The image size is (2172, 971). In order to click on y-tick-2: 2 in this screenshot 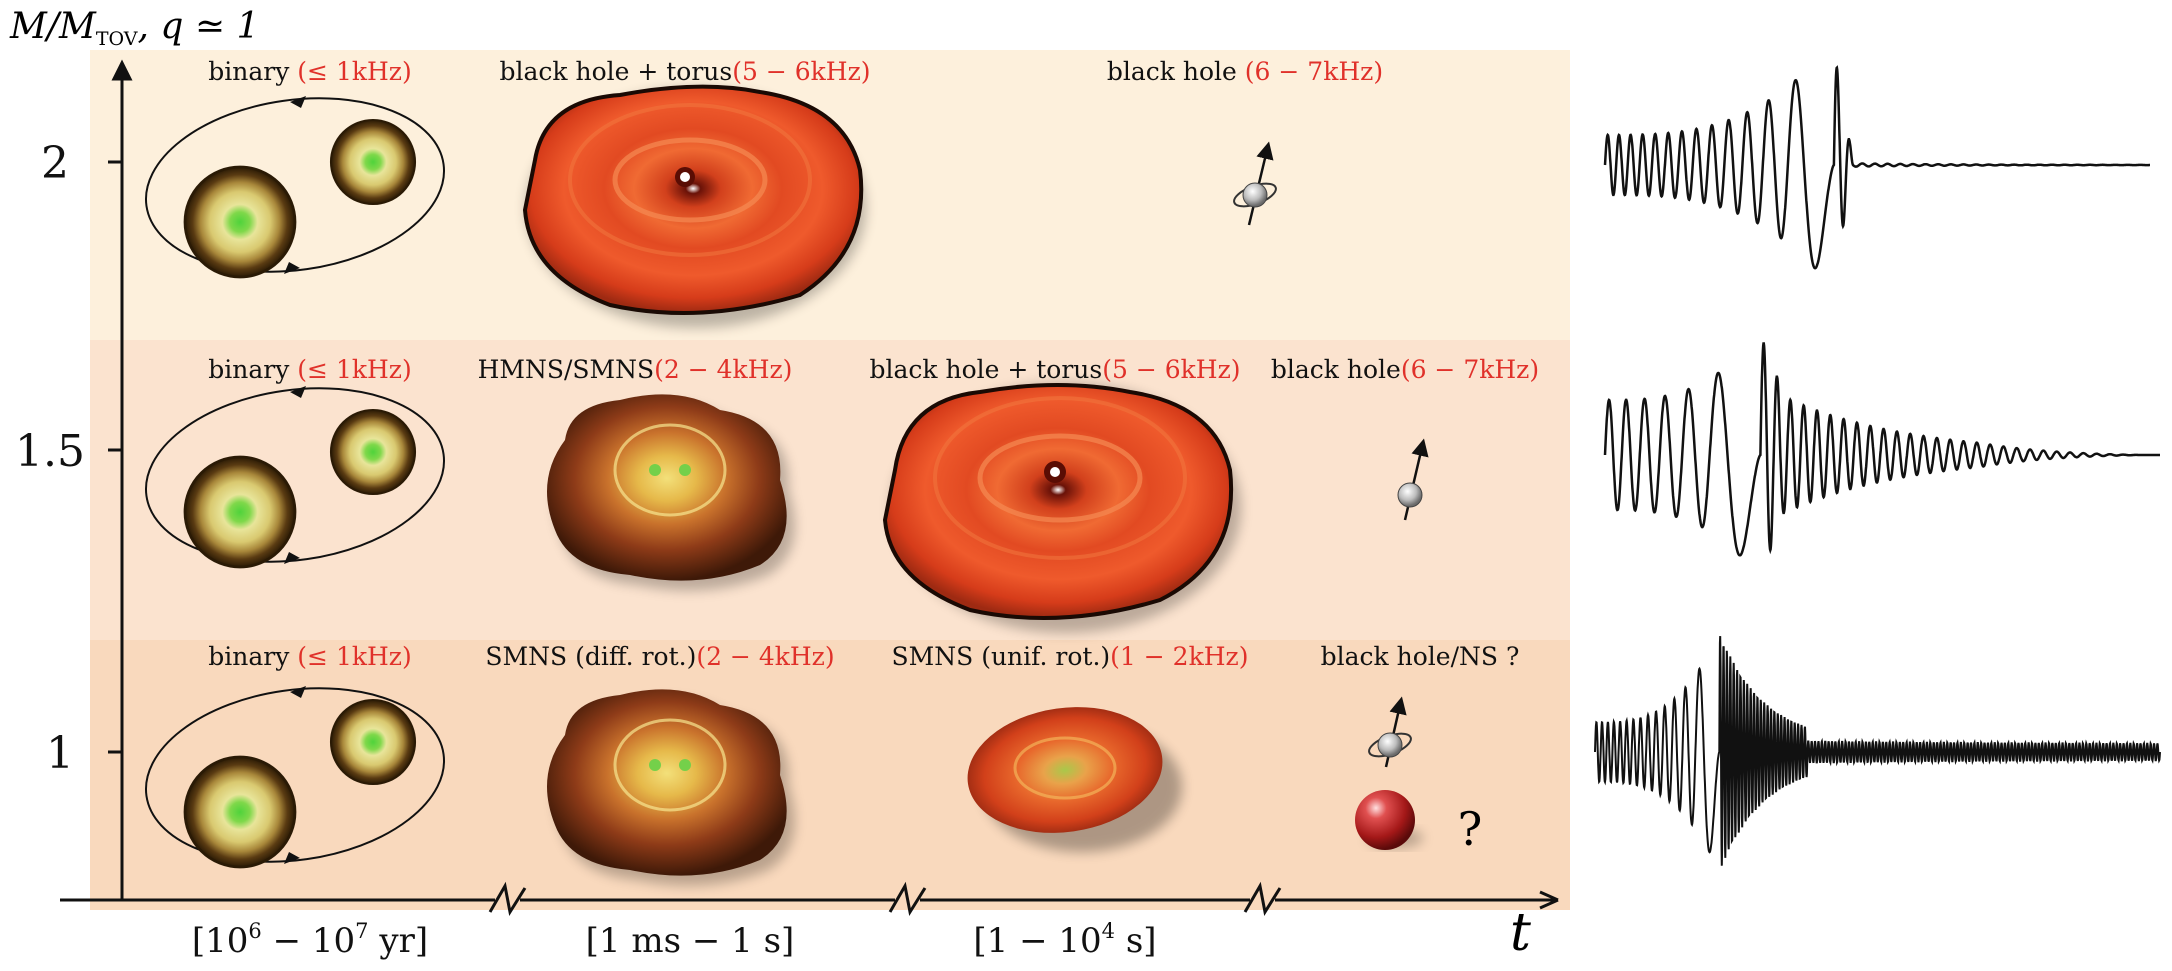, I will do `click(55, 163)`.